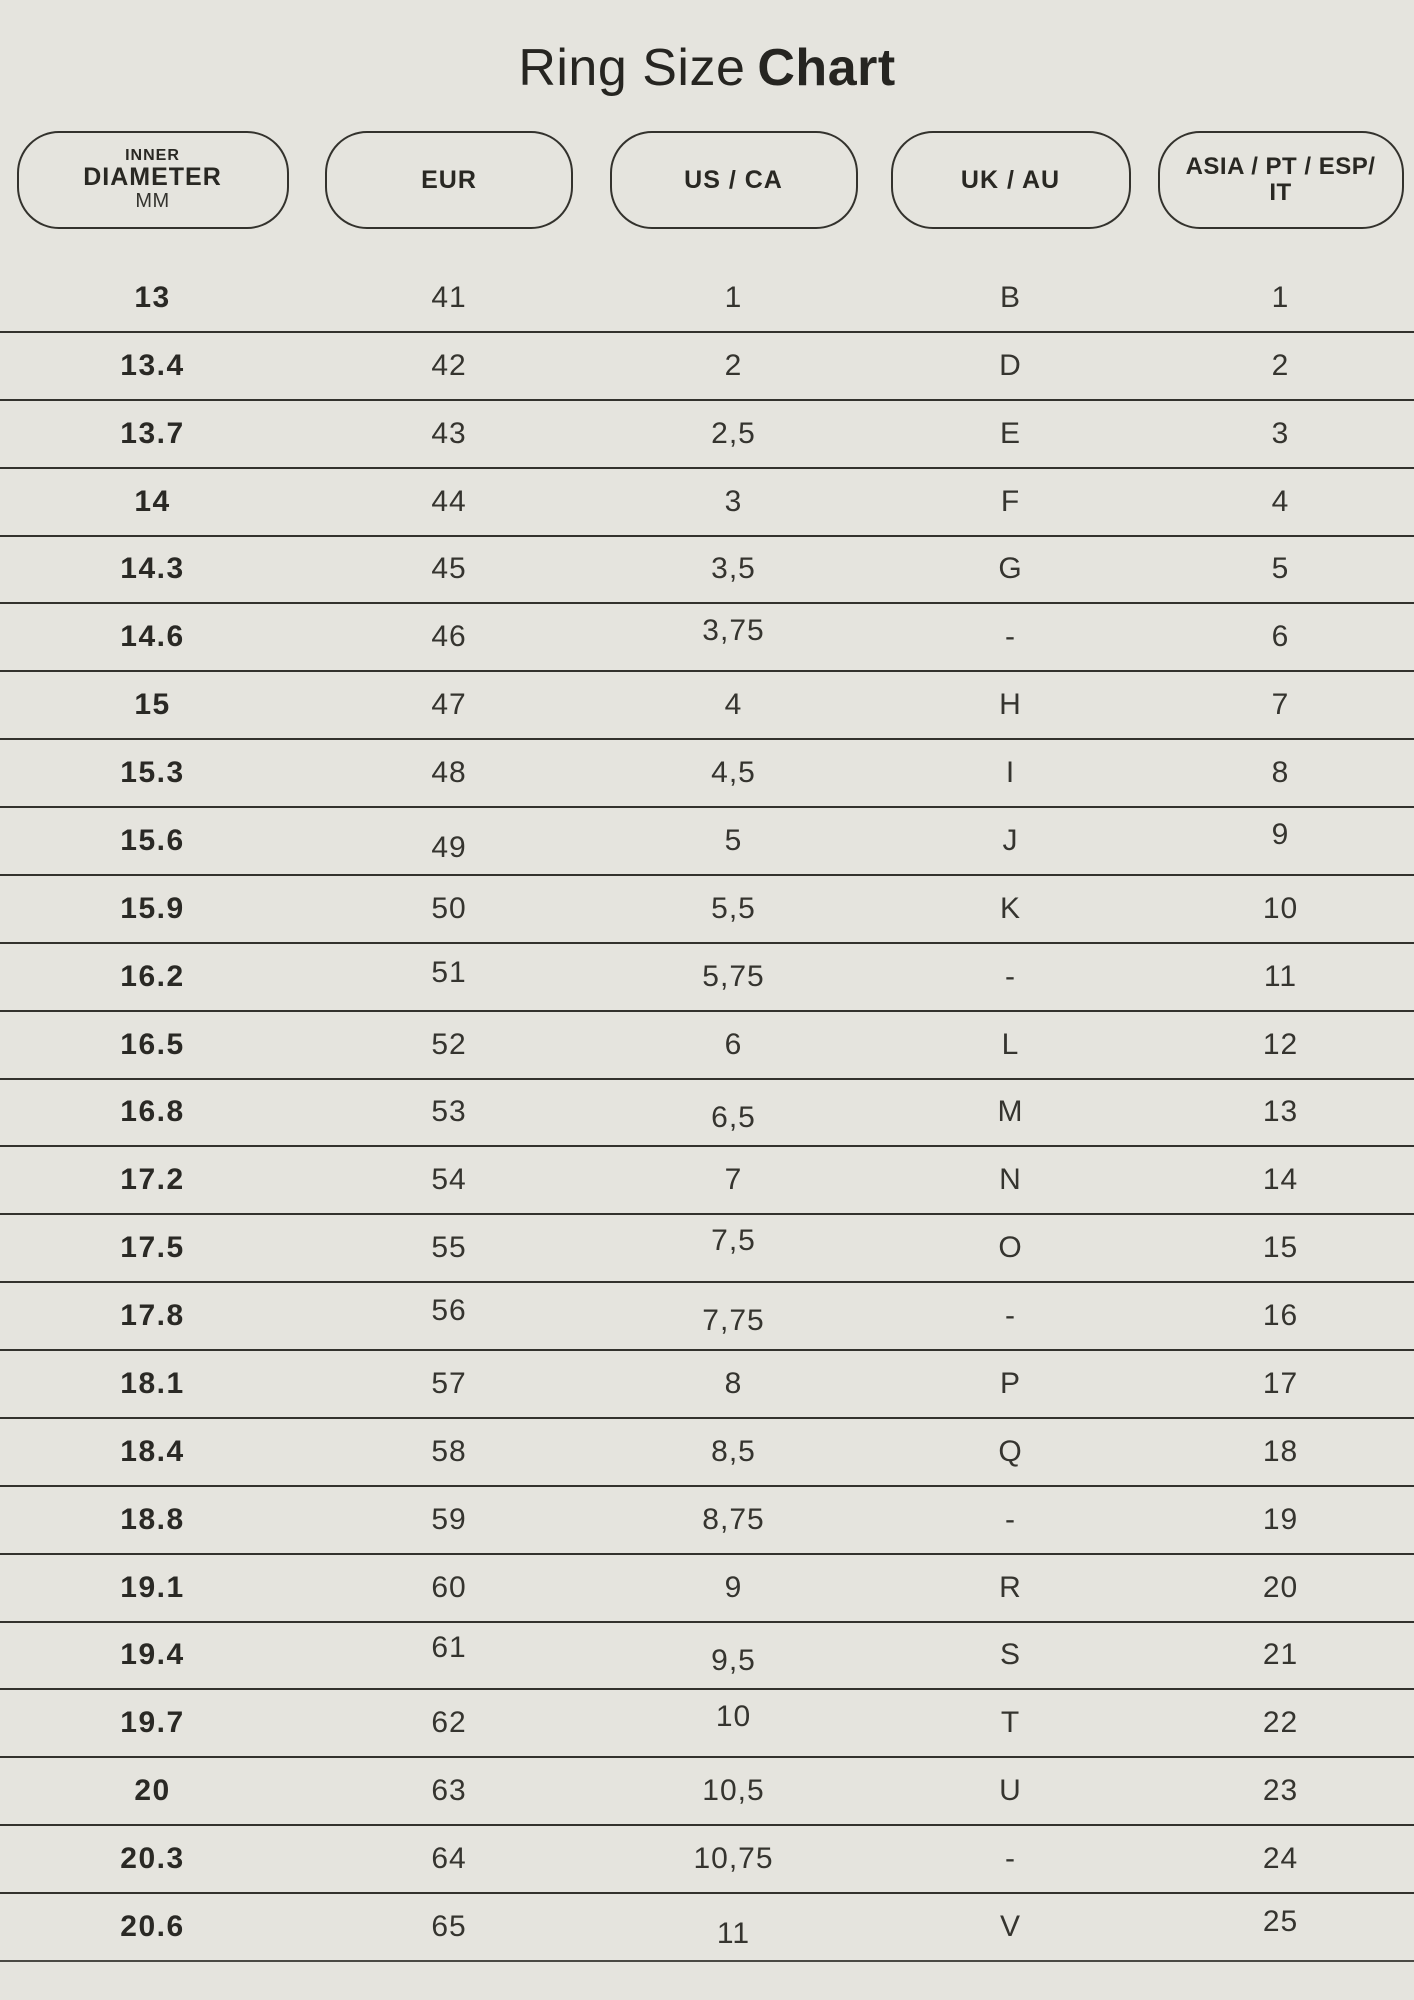 This screenshot has width=1414, height=2000. Describe the element at coordinates (1280, 167) in the screenshot. I see `header-label-asia-line1: ASIA / PT / ESP/` at that location.